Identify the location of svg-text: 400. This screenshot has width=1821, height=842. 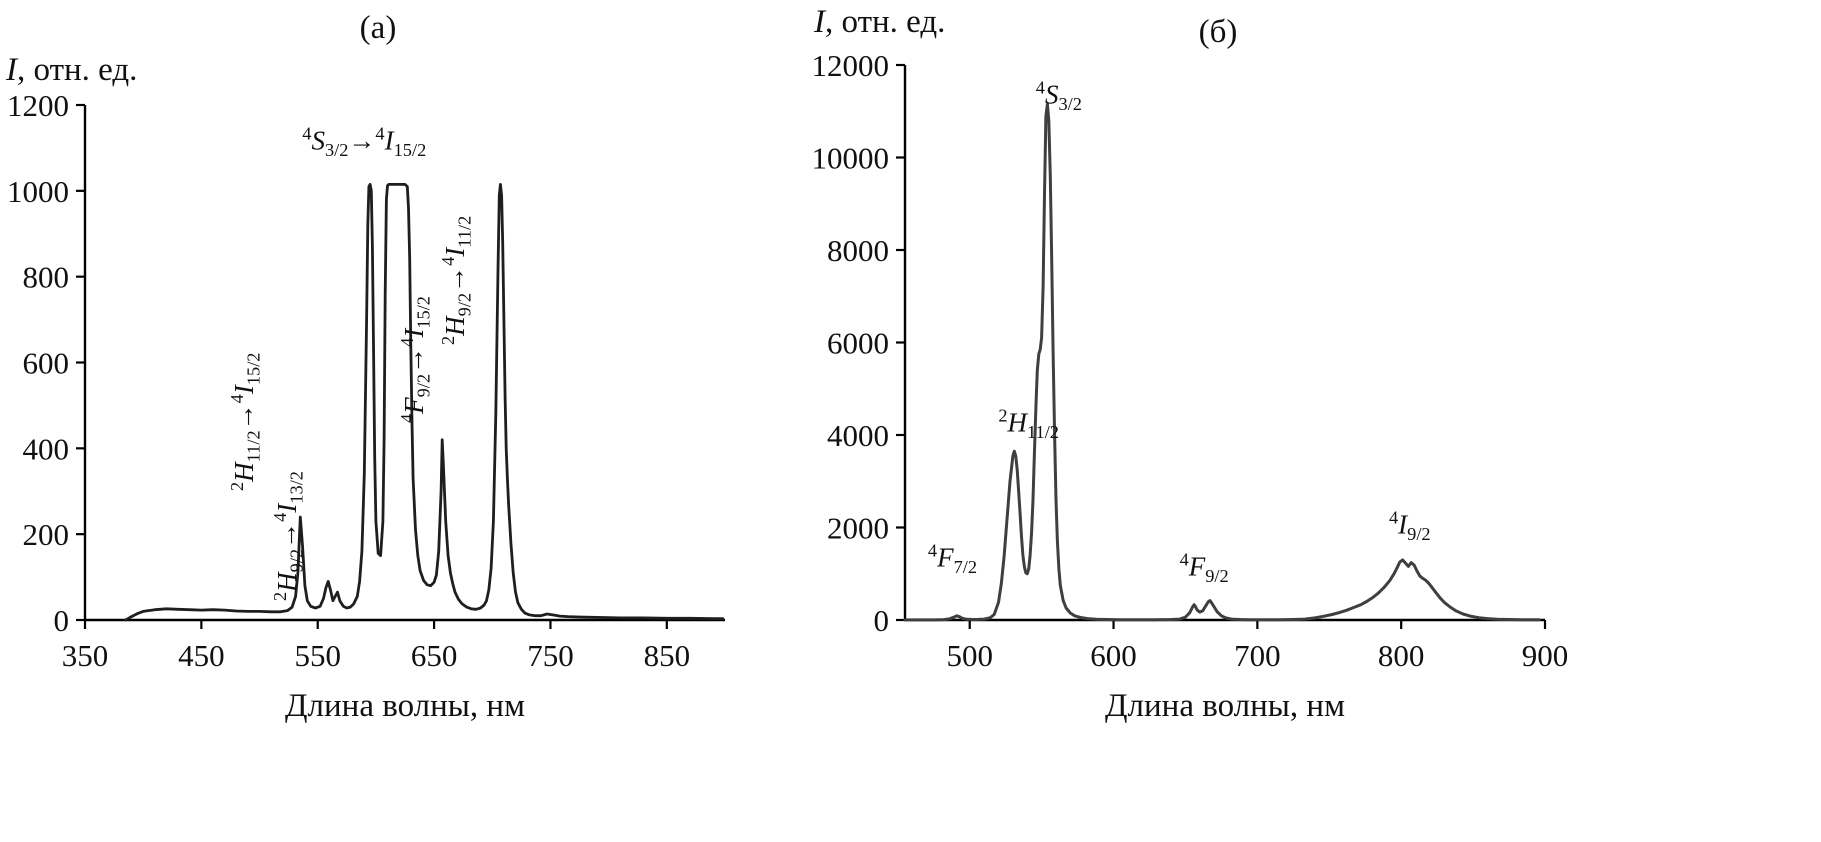
(46, 448).